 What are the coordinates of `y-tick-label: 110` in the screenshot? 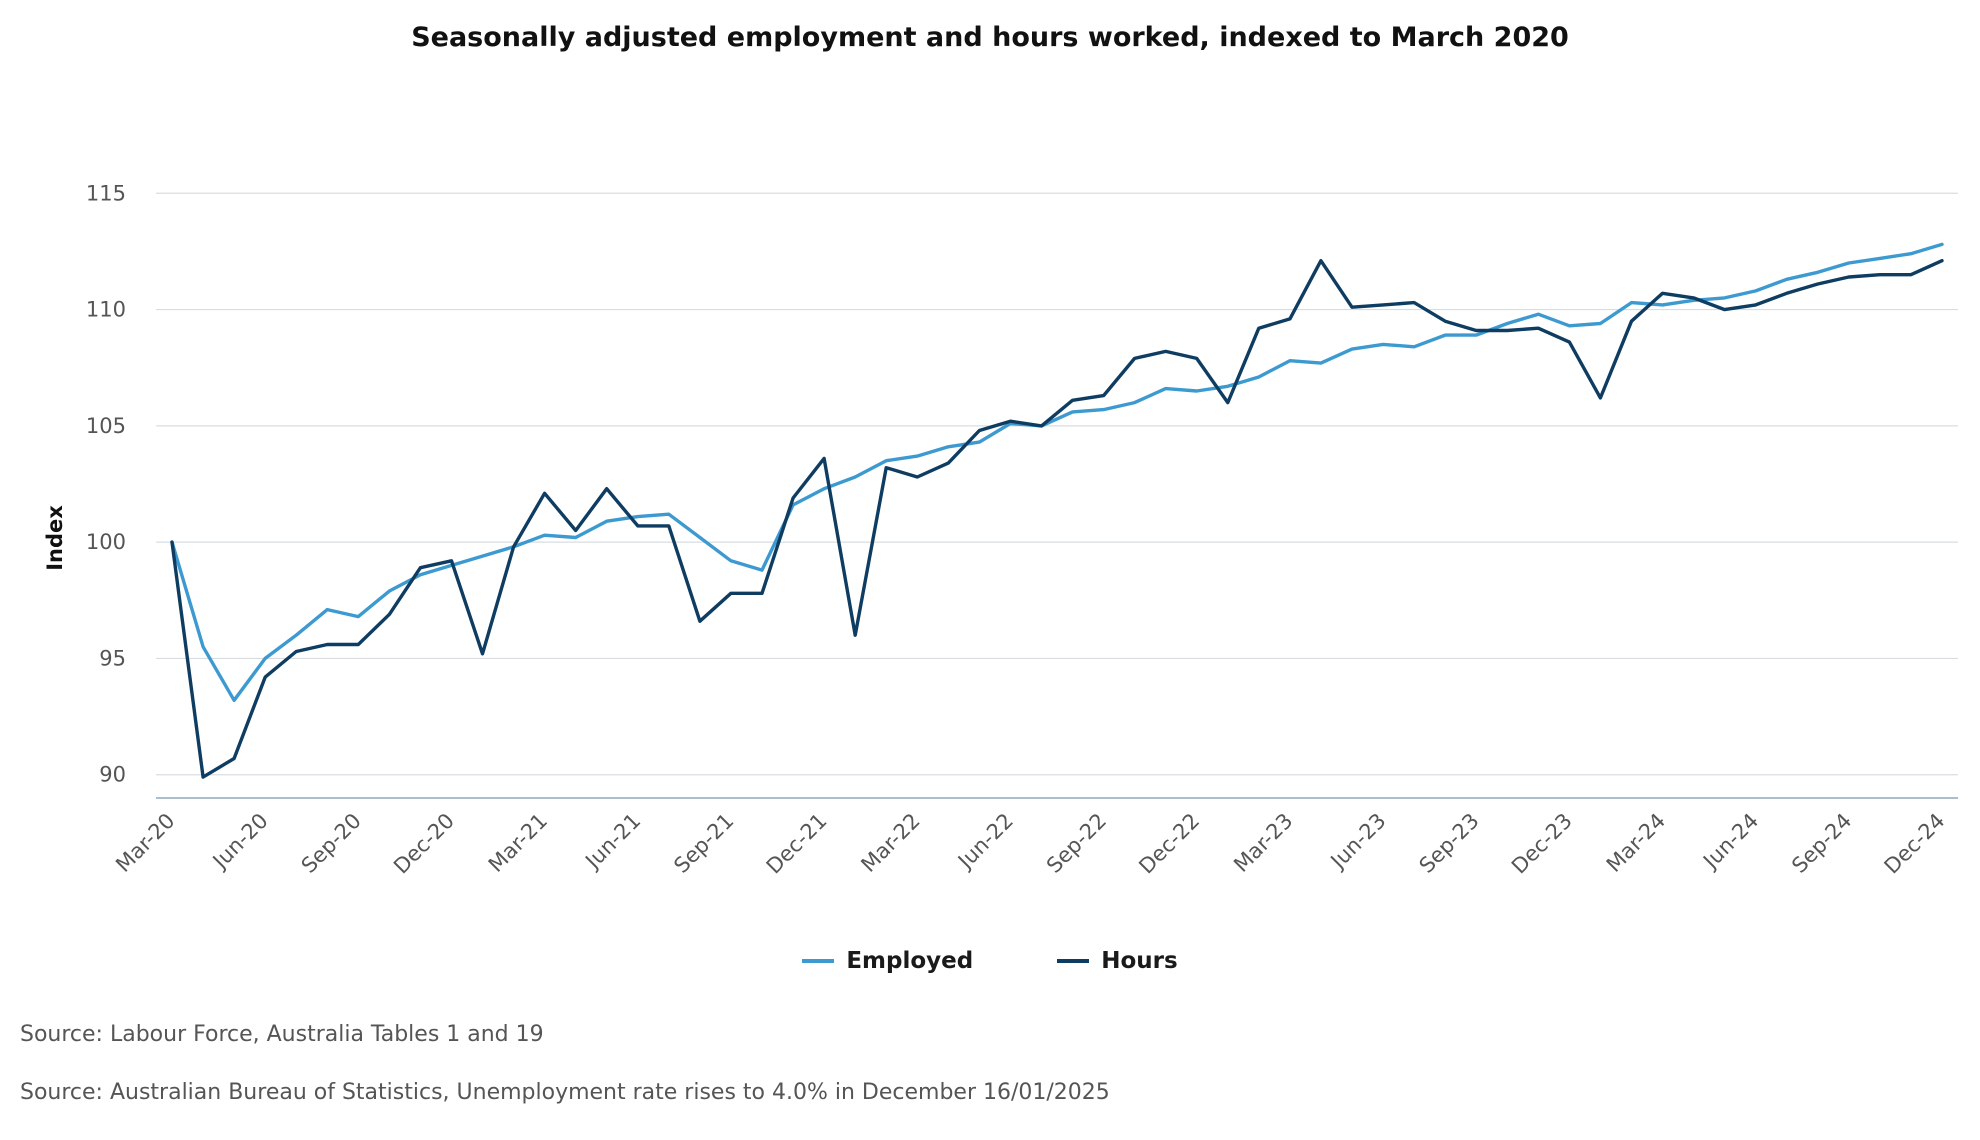 It's located at (106, 310).